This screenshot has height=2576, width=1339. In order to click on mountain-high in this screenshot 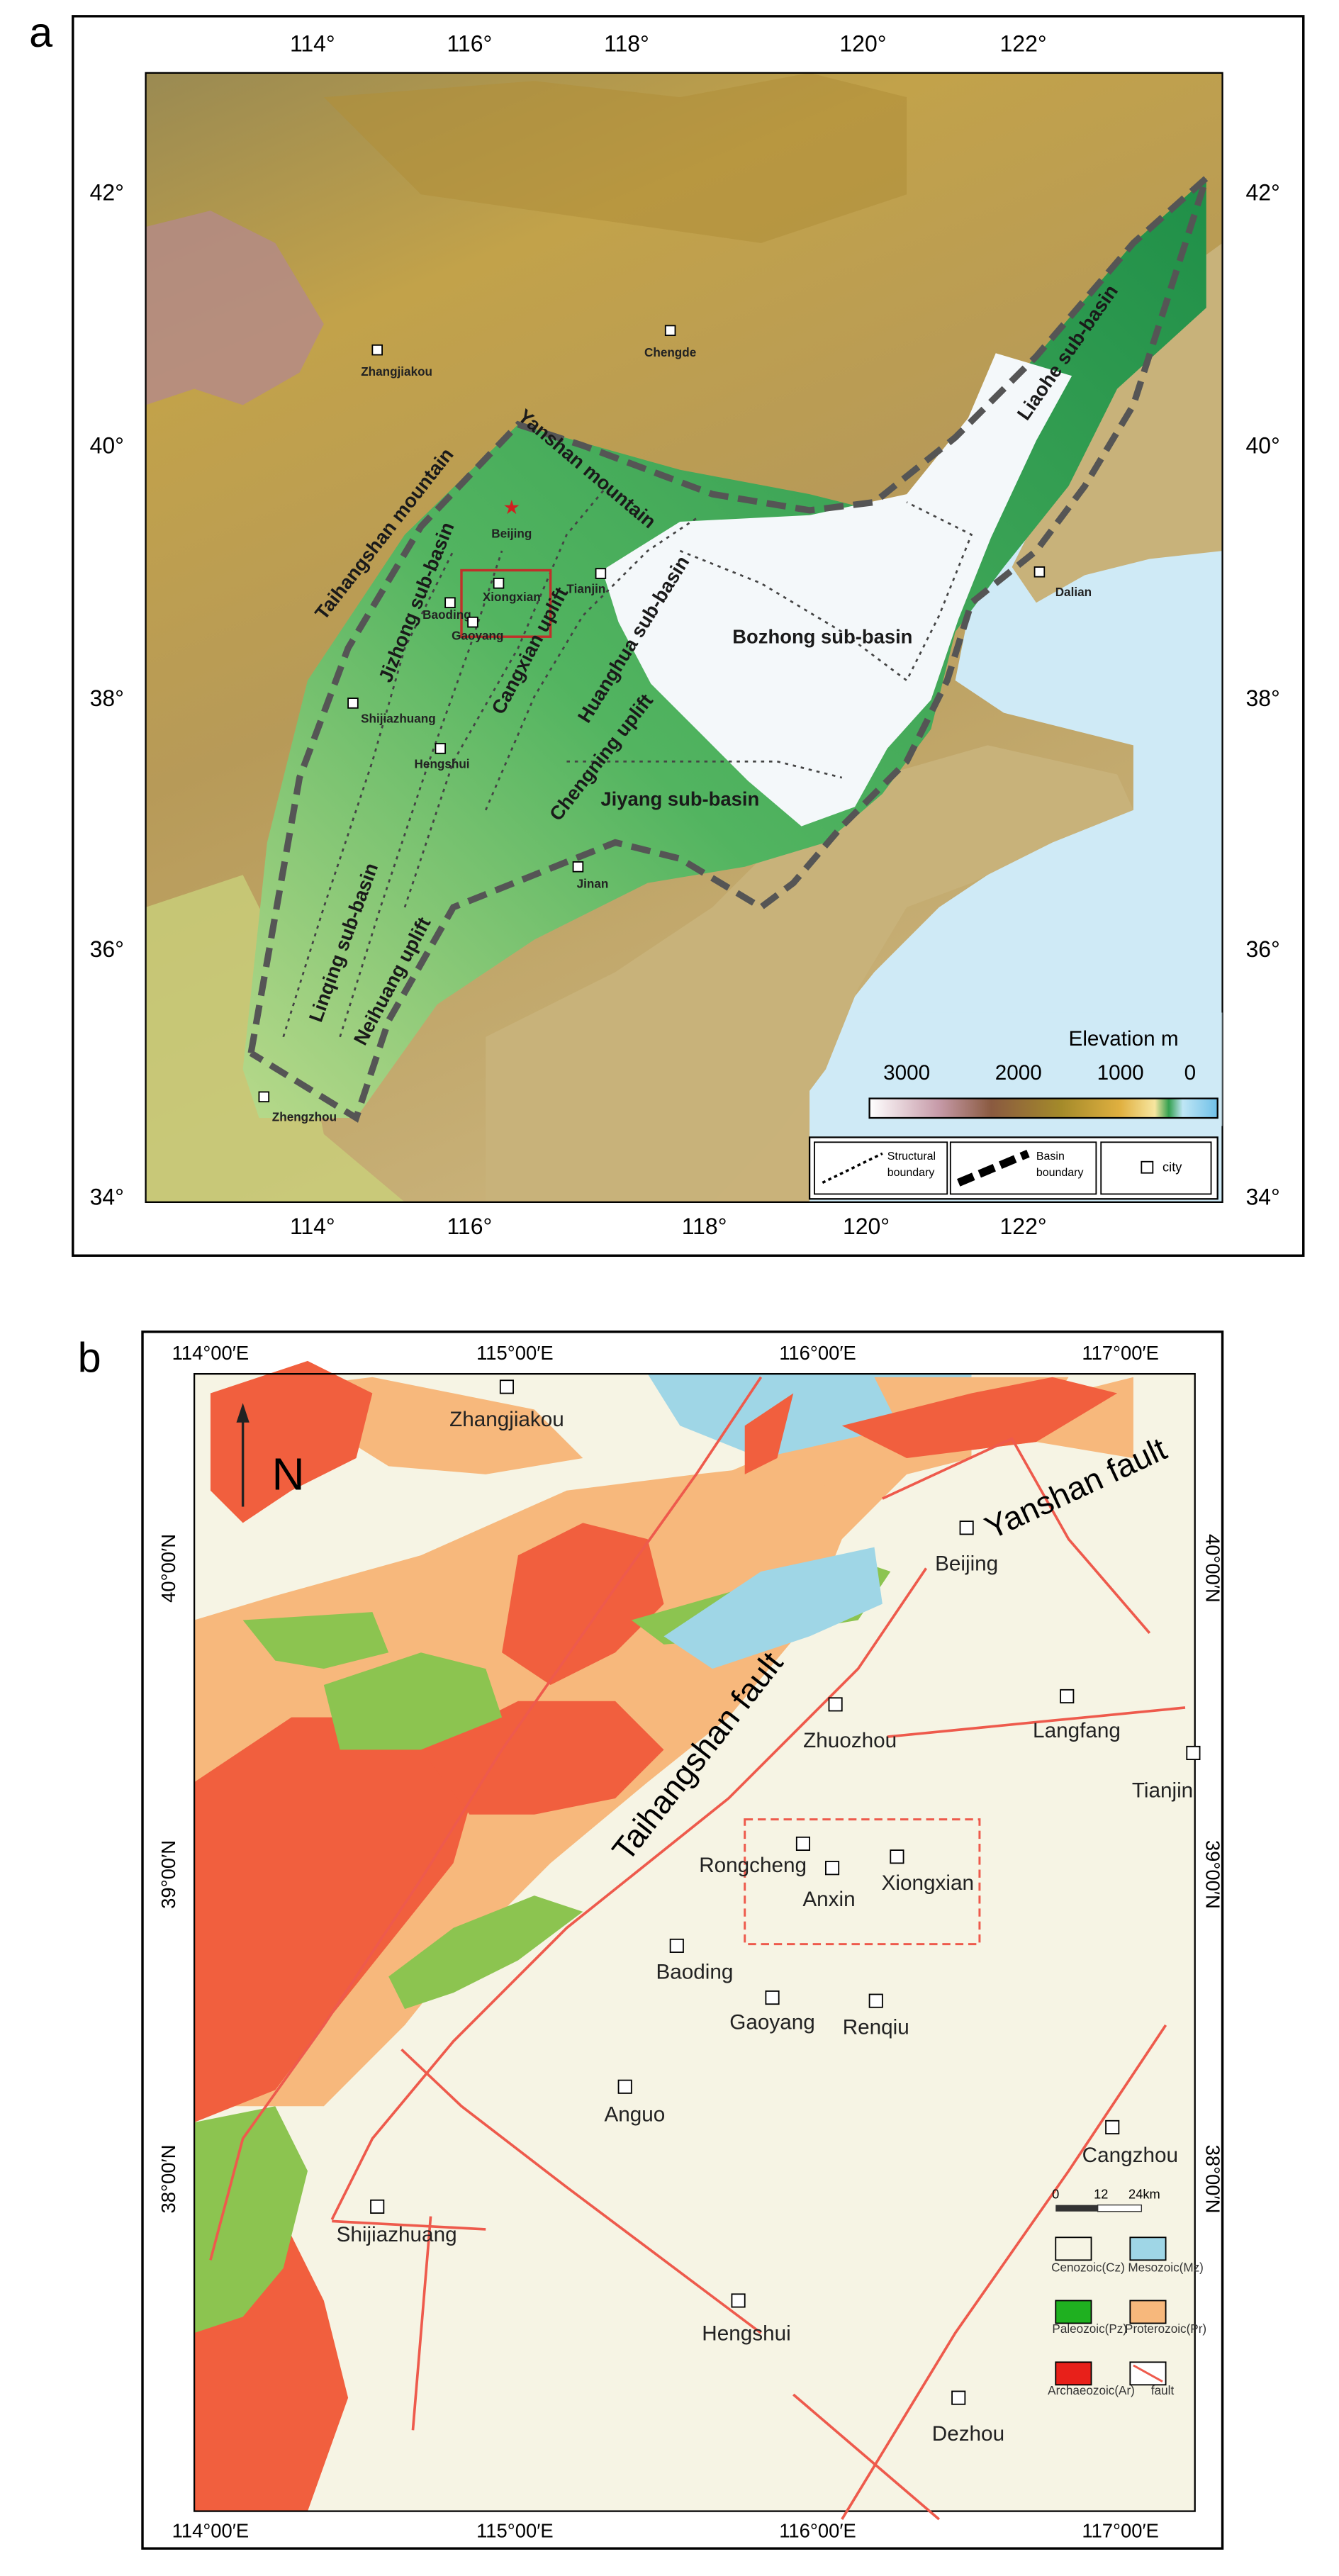, I will do `click(235, 308)`.